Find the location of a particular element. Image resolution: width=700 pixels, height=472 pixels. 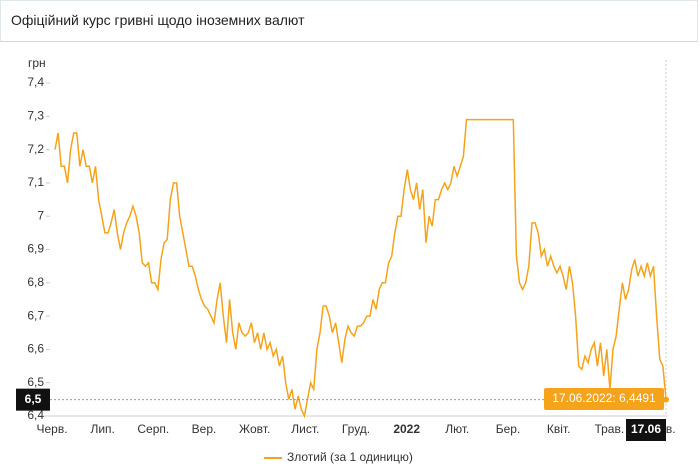

x-tick-label: Бер. is located at coordinates (508, 429).